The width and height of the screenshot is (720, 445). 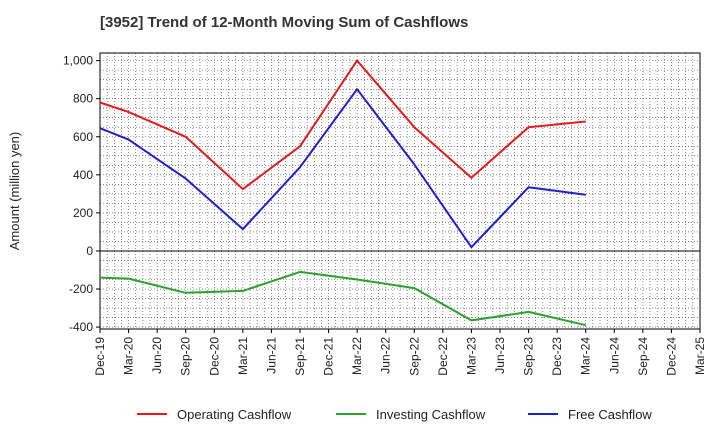 I want to click on x-tick-label: Jun-24, so click(x=614, y=355).